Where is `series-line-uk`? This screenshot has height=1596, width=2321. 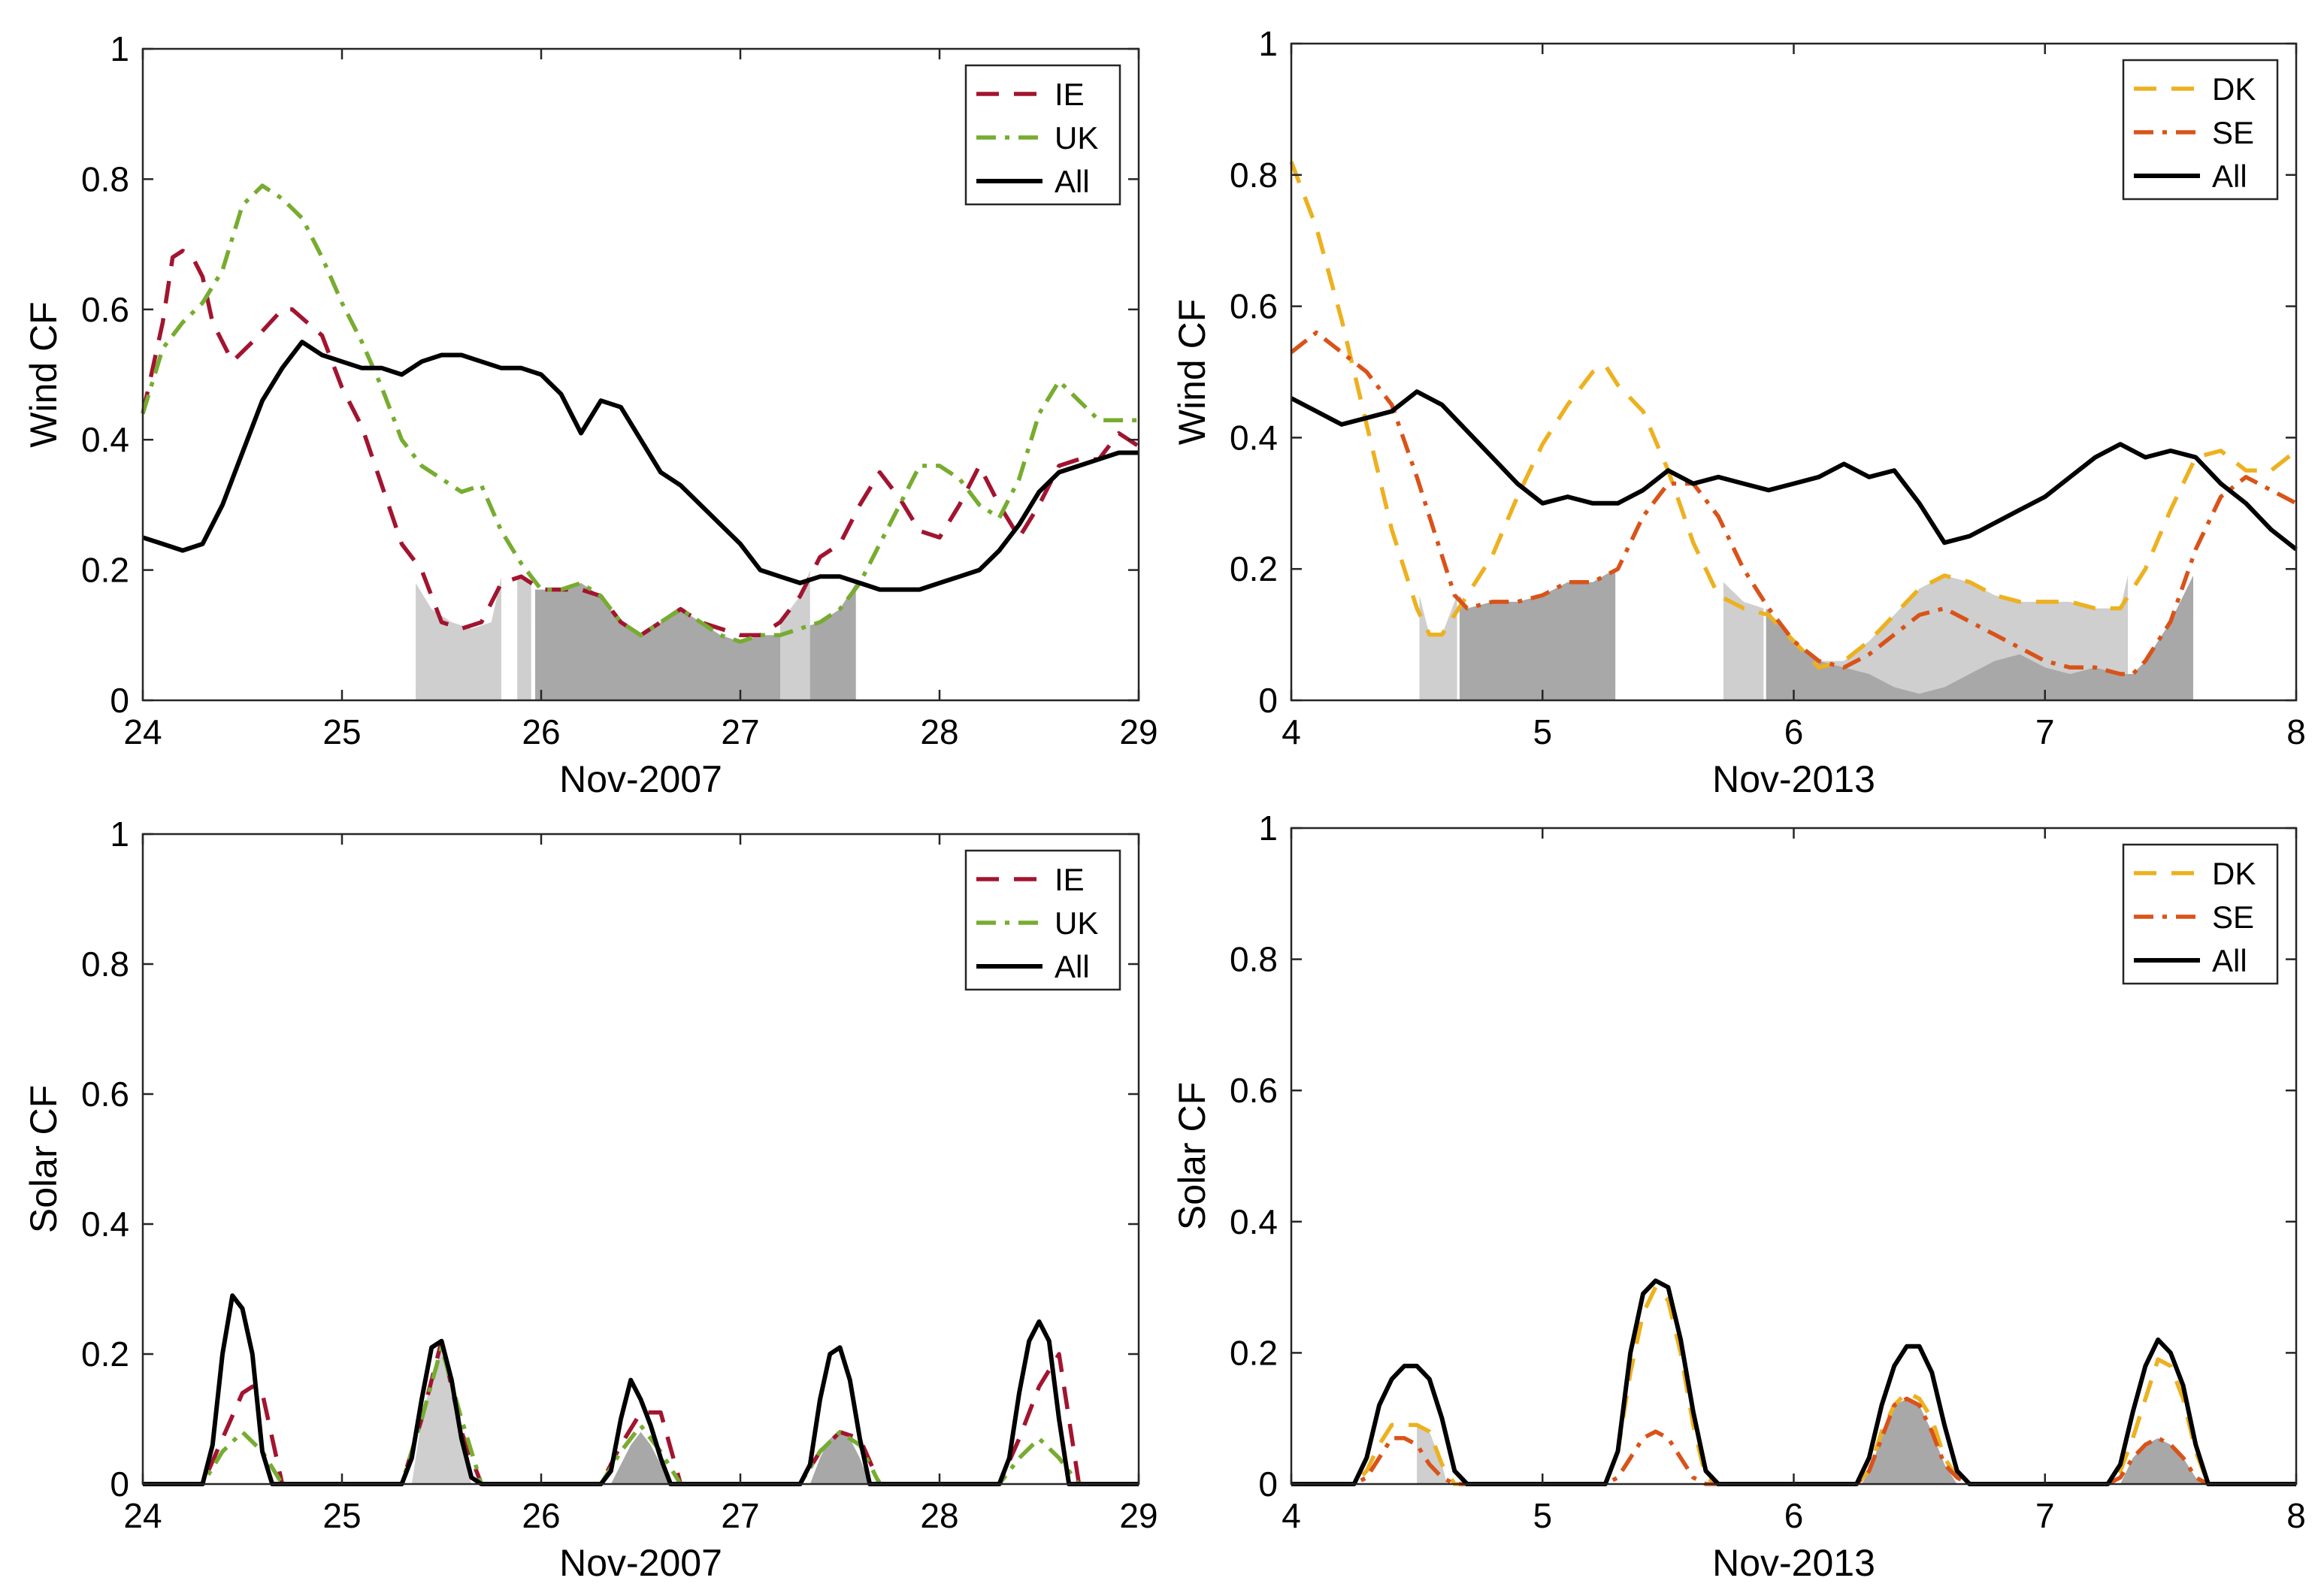
series-line-uk is located at coordinates (640, 413).